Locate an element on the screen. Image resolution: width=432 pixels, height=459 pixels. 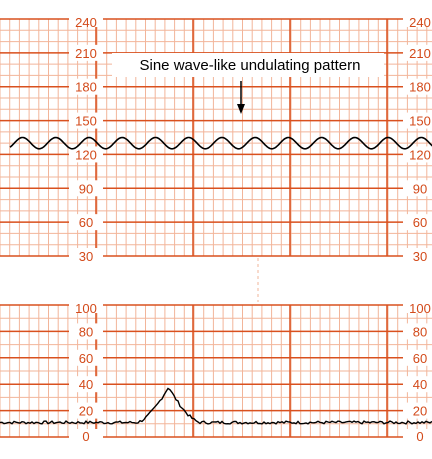
annotation-background is located at coordinates (248, 65).